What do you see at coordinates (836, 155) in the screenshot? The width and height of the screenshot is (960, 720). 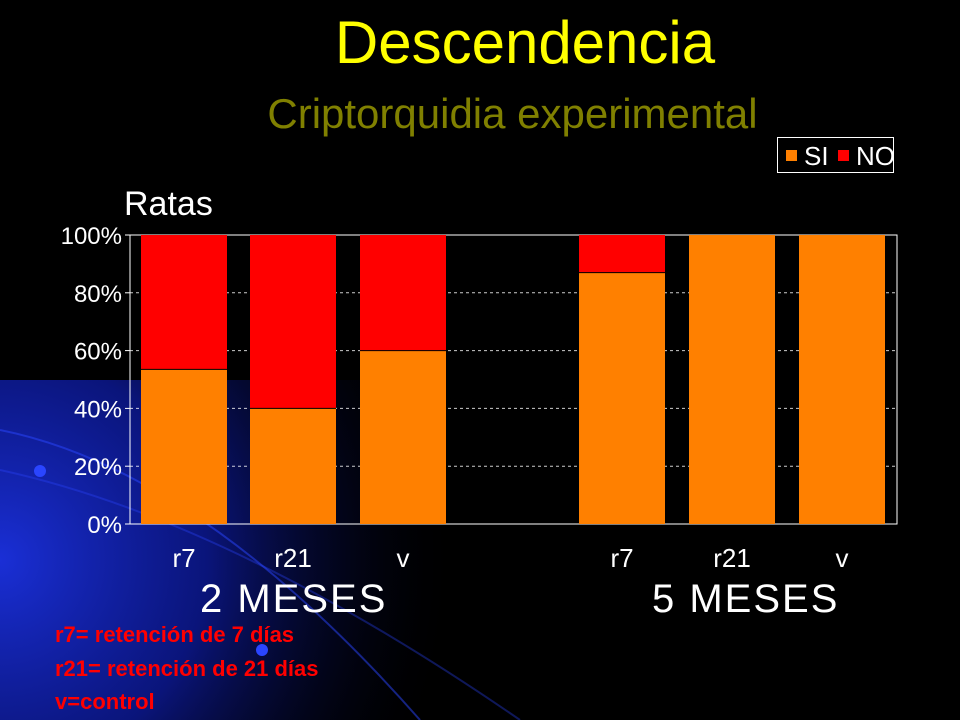 I see `chart-legend: SI NO` at bounding box center [836, 155].